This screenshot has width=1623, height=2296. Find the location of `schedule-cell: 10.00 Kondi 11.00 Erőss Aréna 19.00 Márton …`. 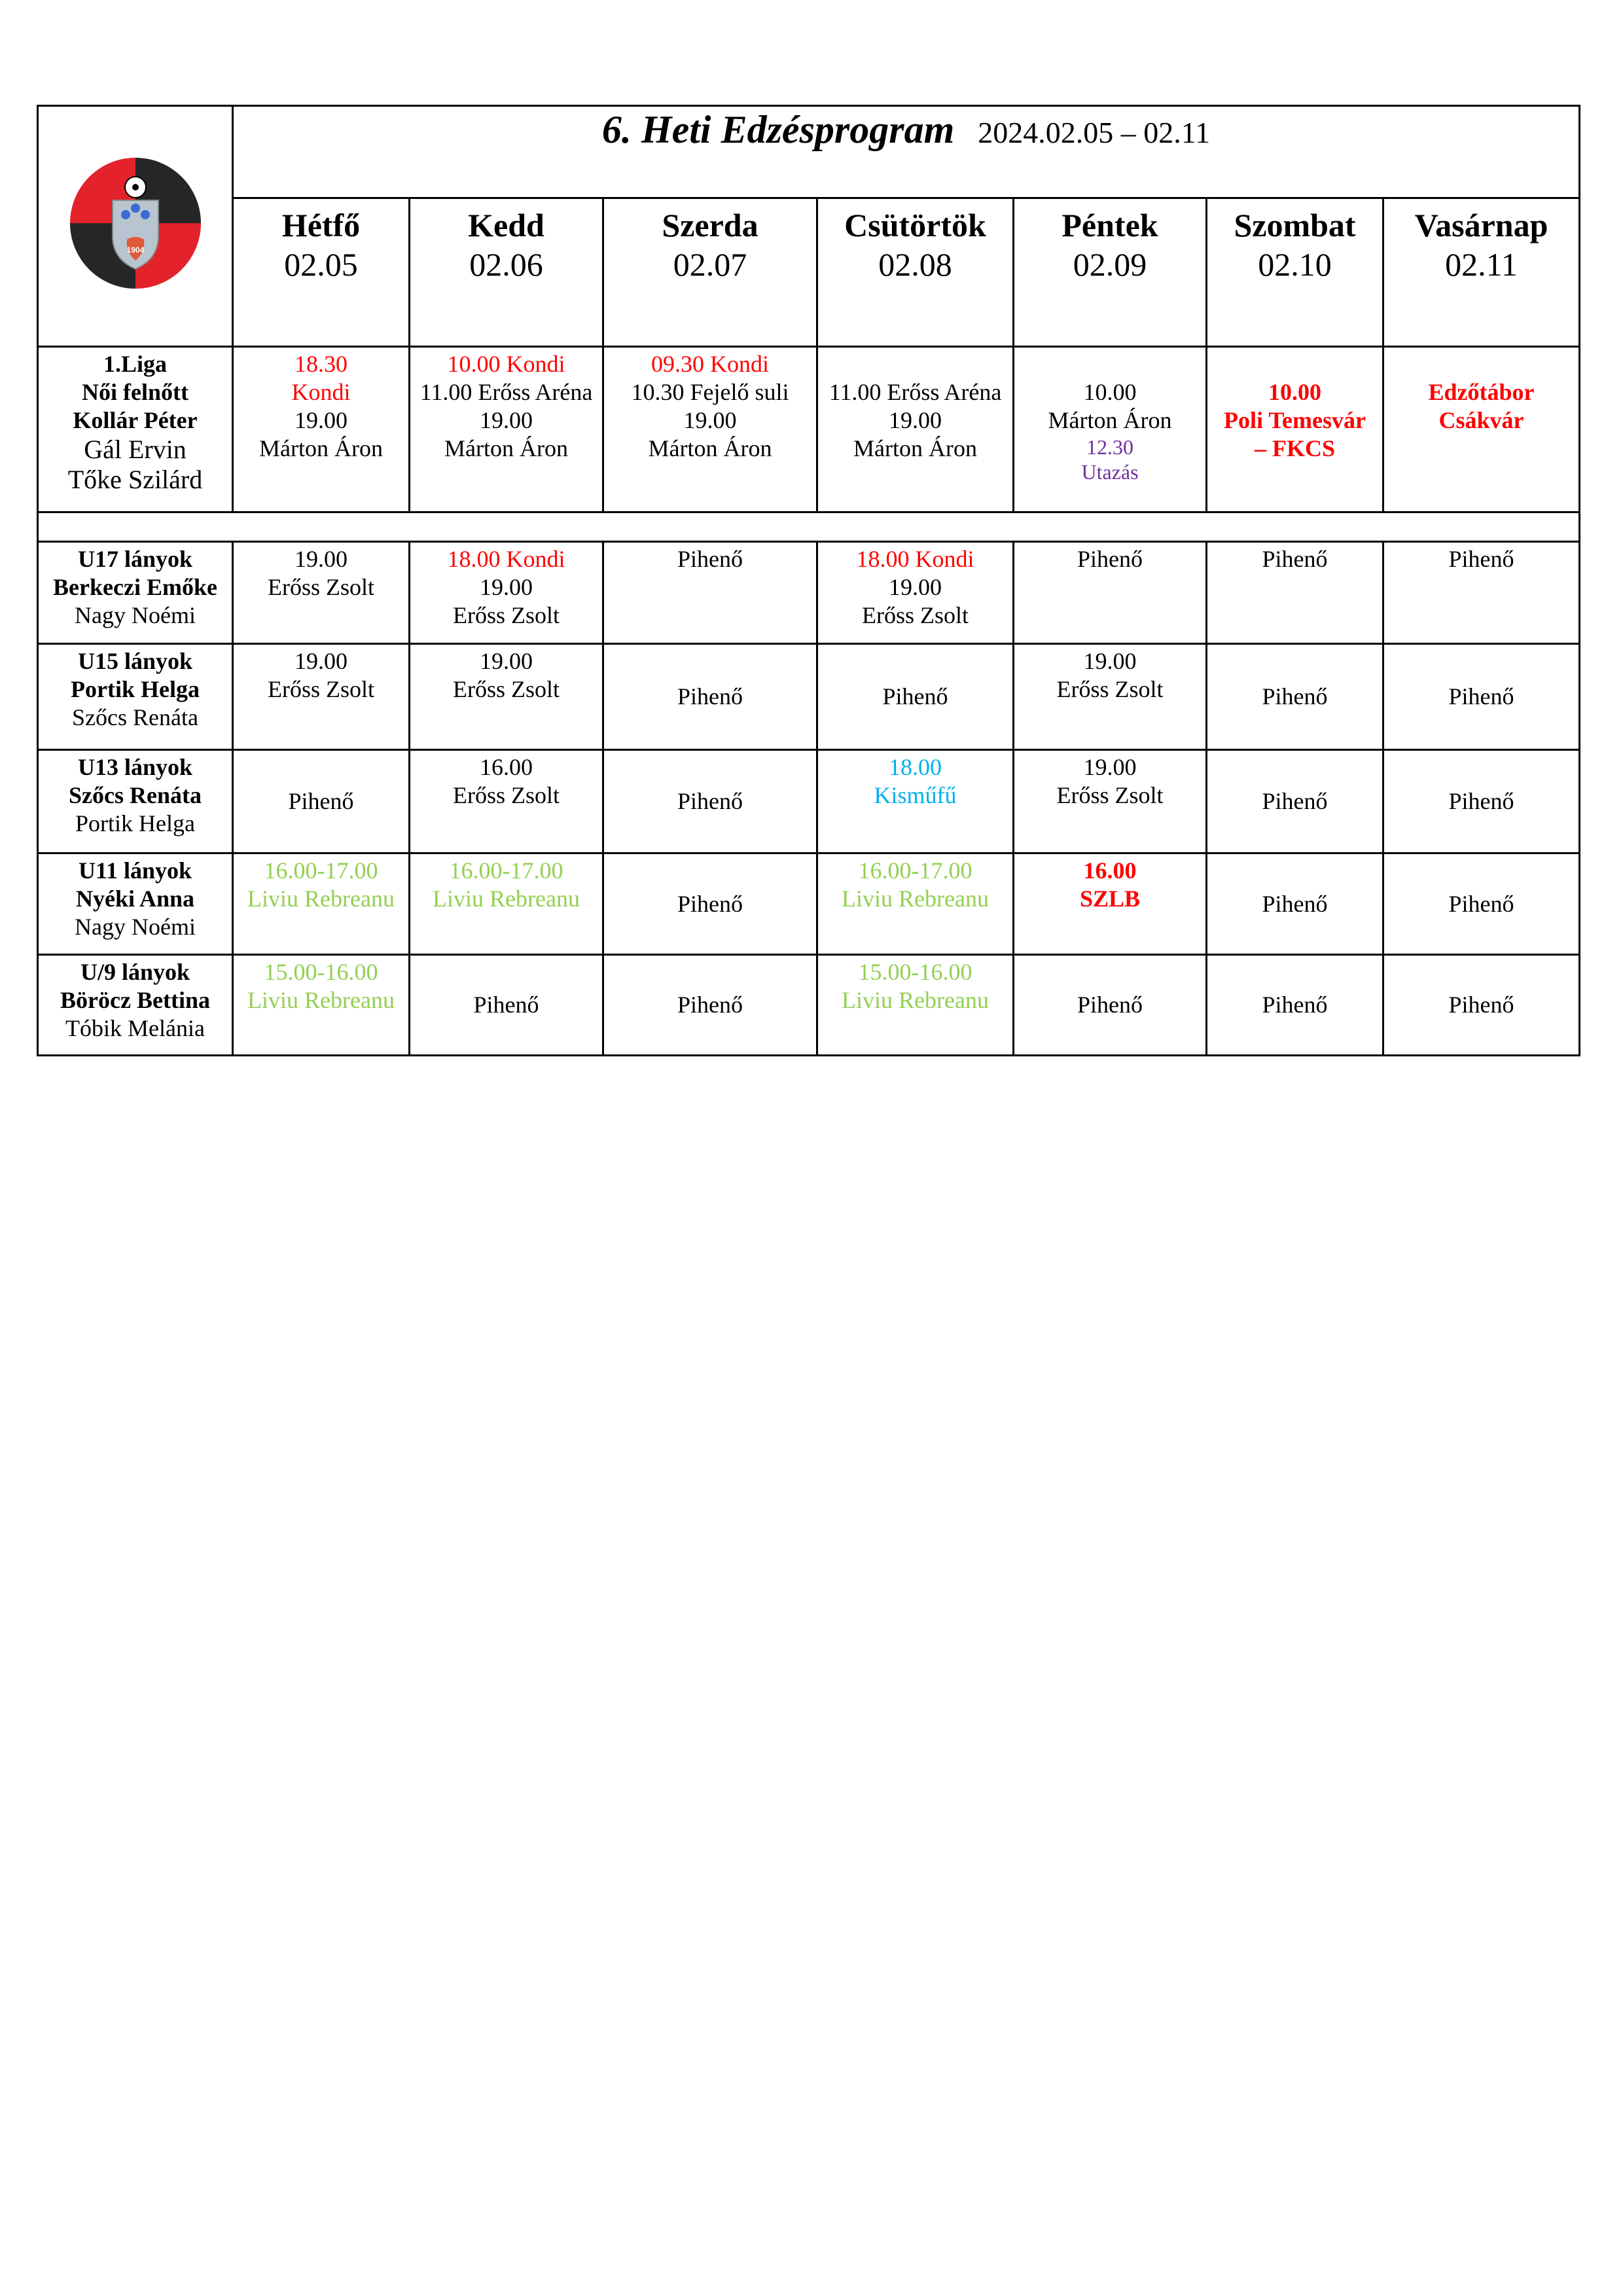

schedule-cell: 10.00 Kondi 11.00 Erőss Aréna 19.00 Márton … is located at coordinates (506, 429).